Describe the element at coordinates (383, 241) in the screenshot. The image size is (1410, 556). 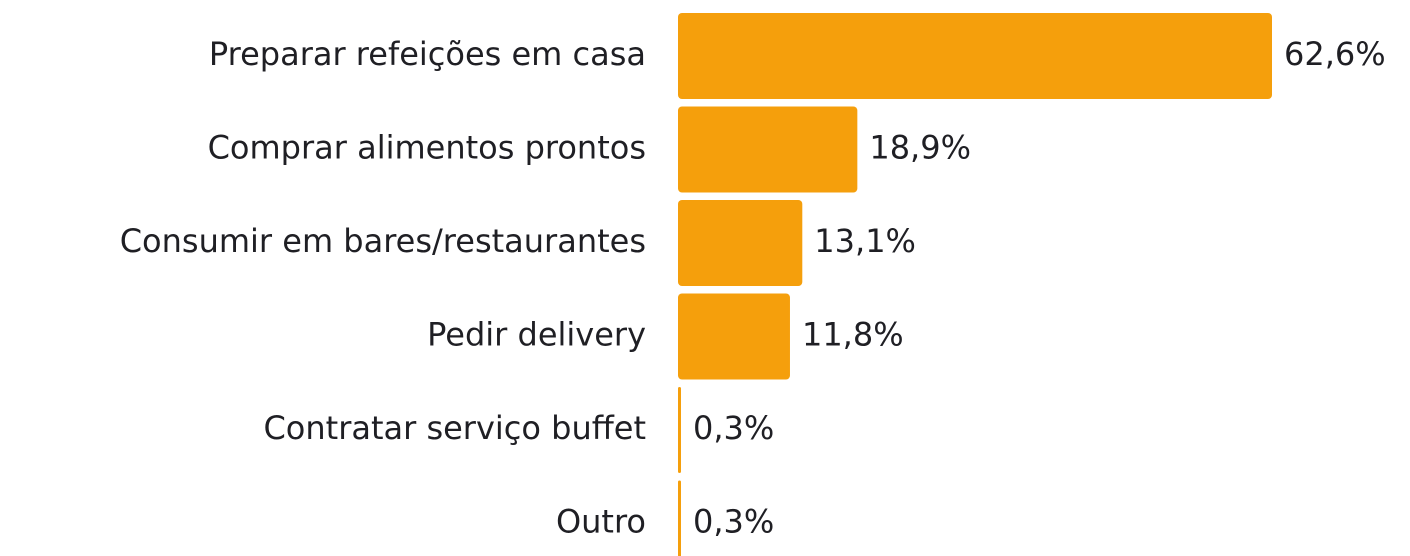
I see `category-label: Consumir em bares/restaurantes` at that location.